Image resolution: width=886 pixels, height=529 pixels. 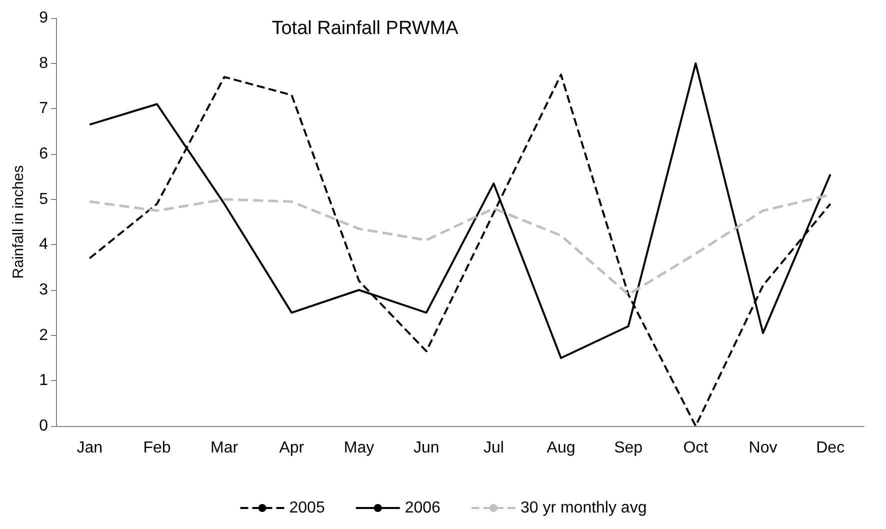 What do you see at coordinates (561, 448) in the screenshot?
I see `x-tick-label: Aug` at bounding box center [561, 448].